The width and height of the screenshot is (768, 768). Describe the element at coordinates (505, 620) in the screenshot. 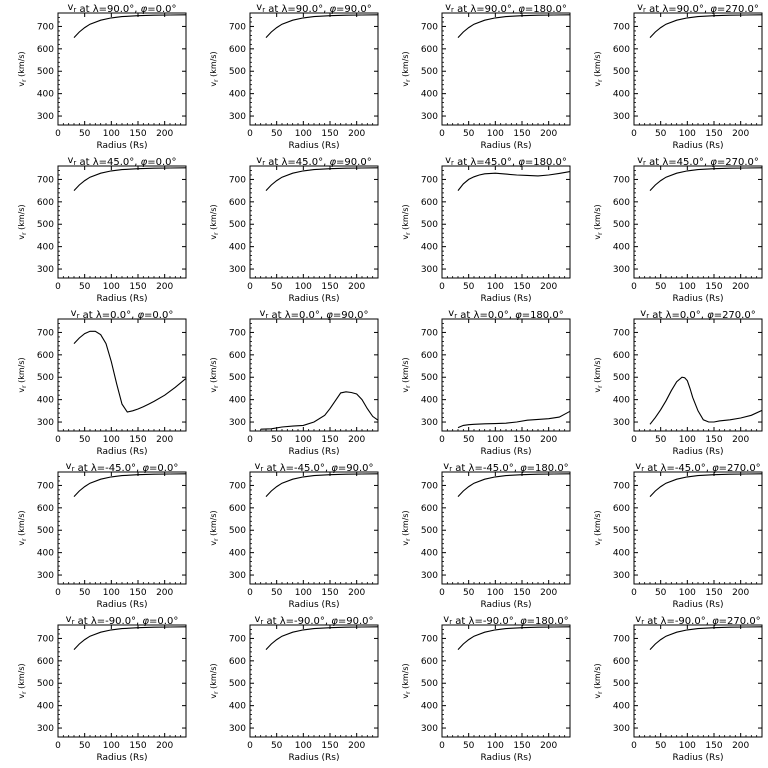

I see `chart-title: vr at λ=-90.0°, φ=180.0°` at that location.